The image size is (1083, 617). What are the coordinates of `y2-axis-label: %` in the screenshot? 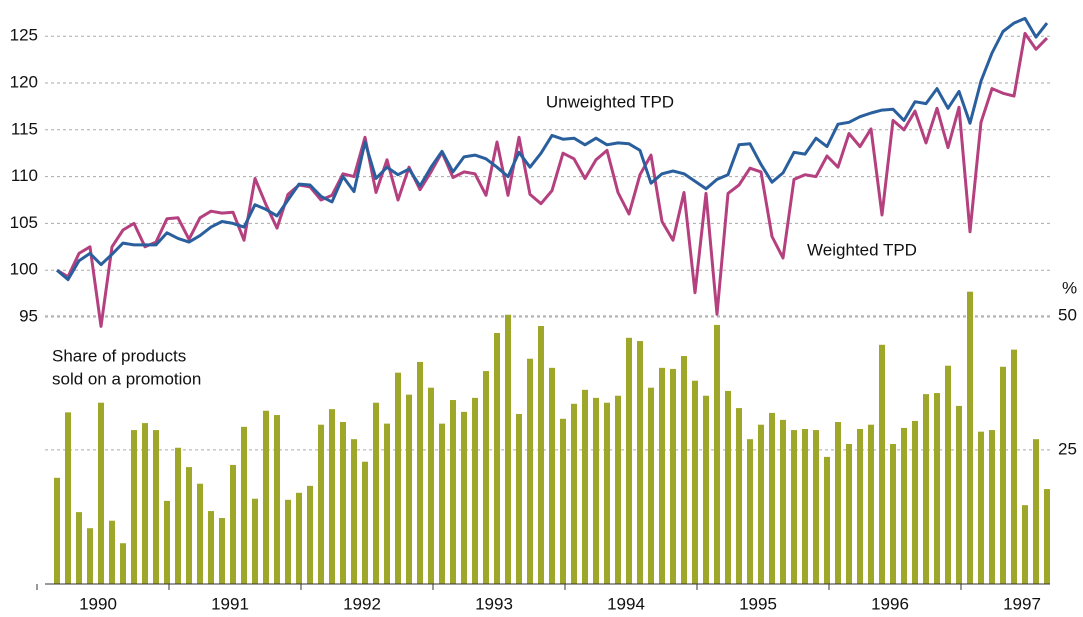 It's located at (1069, 287).